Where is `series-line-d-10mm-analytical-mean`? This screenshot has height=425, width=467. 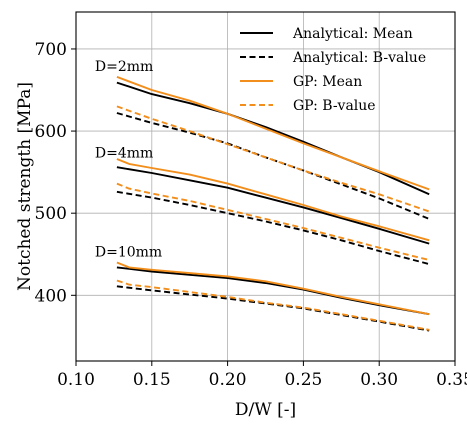 series-line-d-10mm-analytical-mean is located at coordinates (273, 291).